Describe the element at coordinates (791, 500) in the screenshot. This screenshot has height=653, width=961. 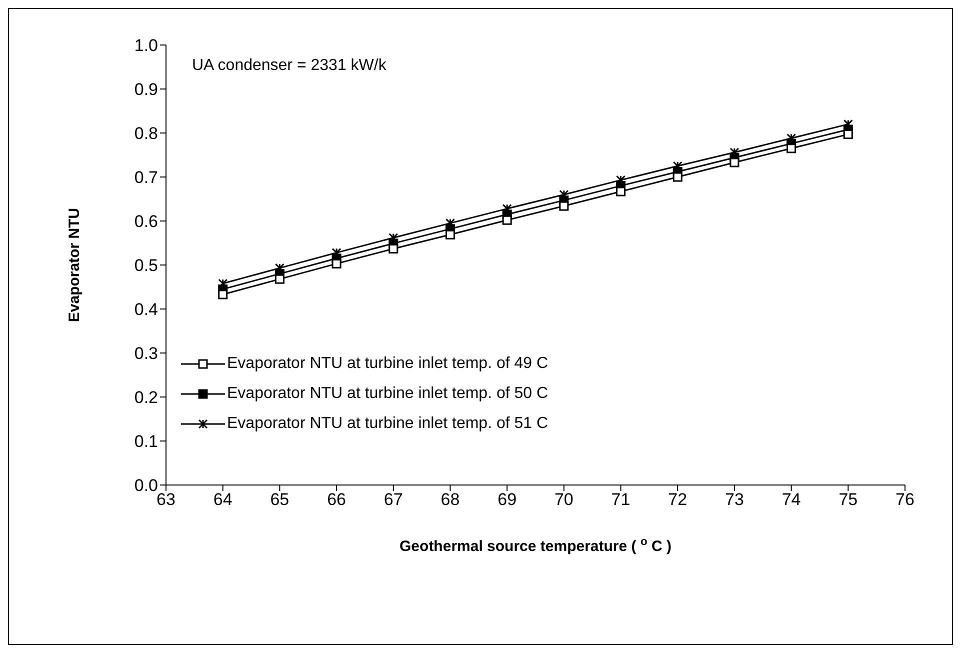
I see `x-tick-label: 74` at that location.